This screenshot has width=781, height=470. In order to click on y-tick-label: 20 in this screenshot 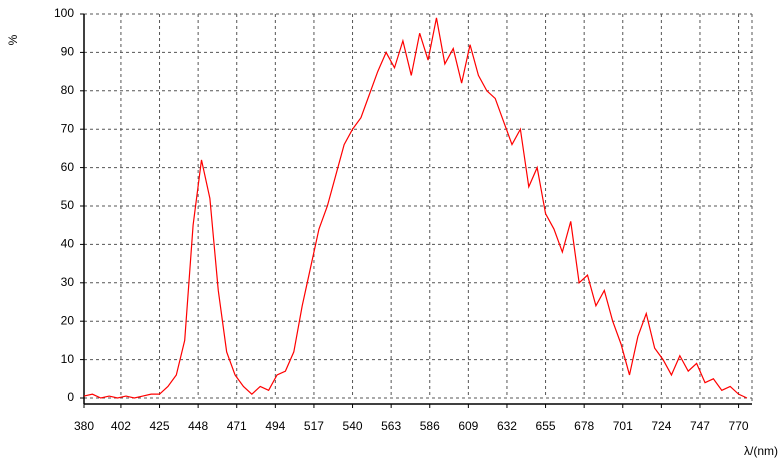, I will do `click(68, 320)`.